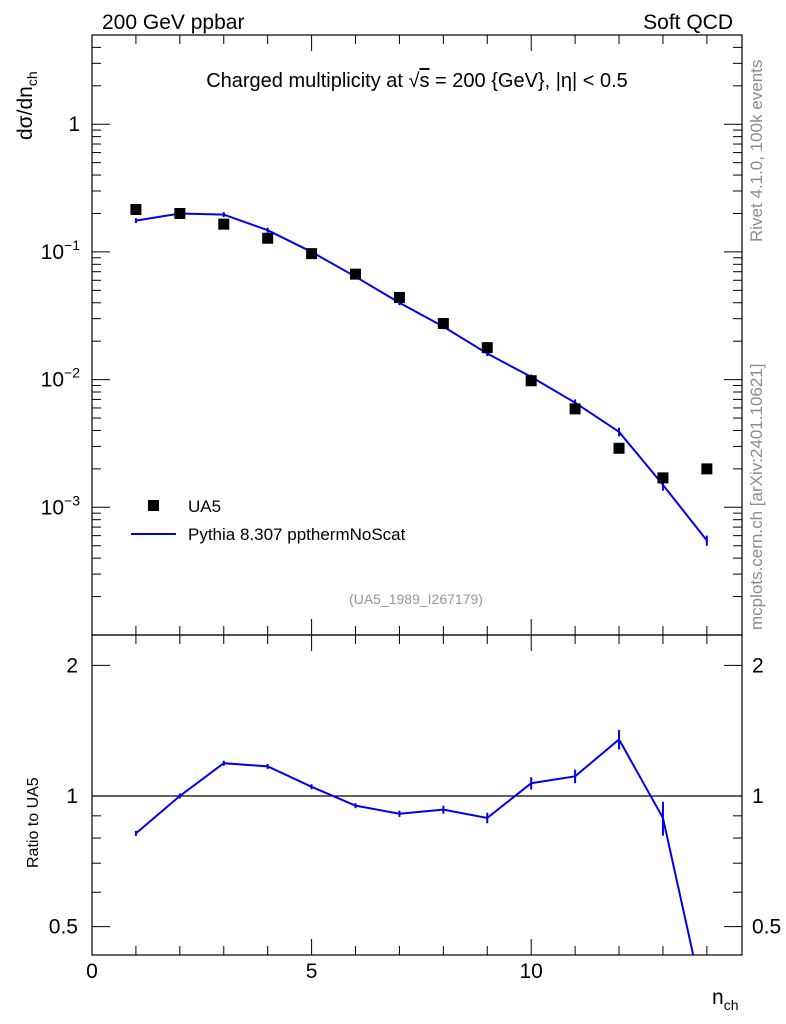 Image resolution: width=786 pixels, height=1024 pixels. I want to click on ratio-y-tick-label-right: 0.5, so click(766, 927).